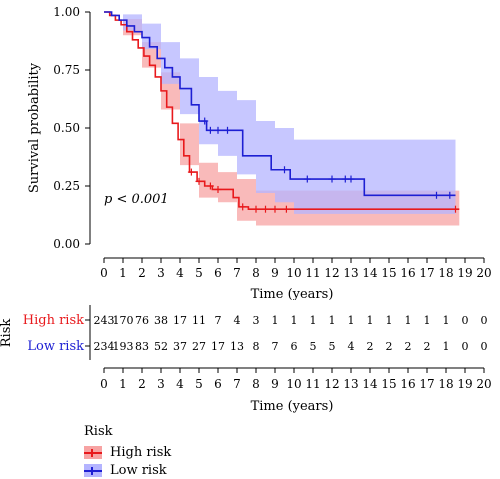  Describe the element at coordinates (483, 384) in the screenshot. I see `risk-x-tick-label: 20` at that location.